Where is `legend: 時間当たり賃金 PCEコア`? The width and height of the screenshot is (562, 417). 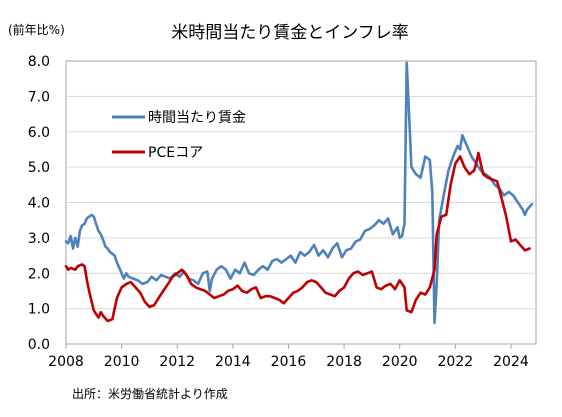
legend: 時間当たり賃金 PCEコア is located at coordinates (179, 135).